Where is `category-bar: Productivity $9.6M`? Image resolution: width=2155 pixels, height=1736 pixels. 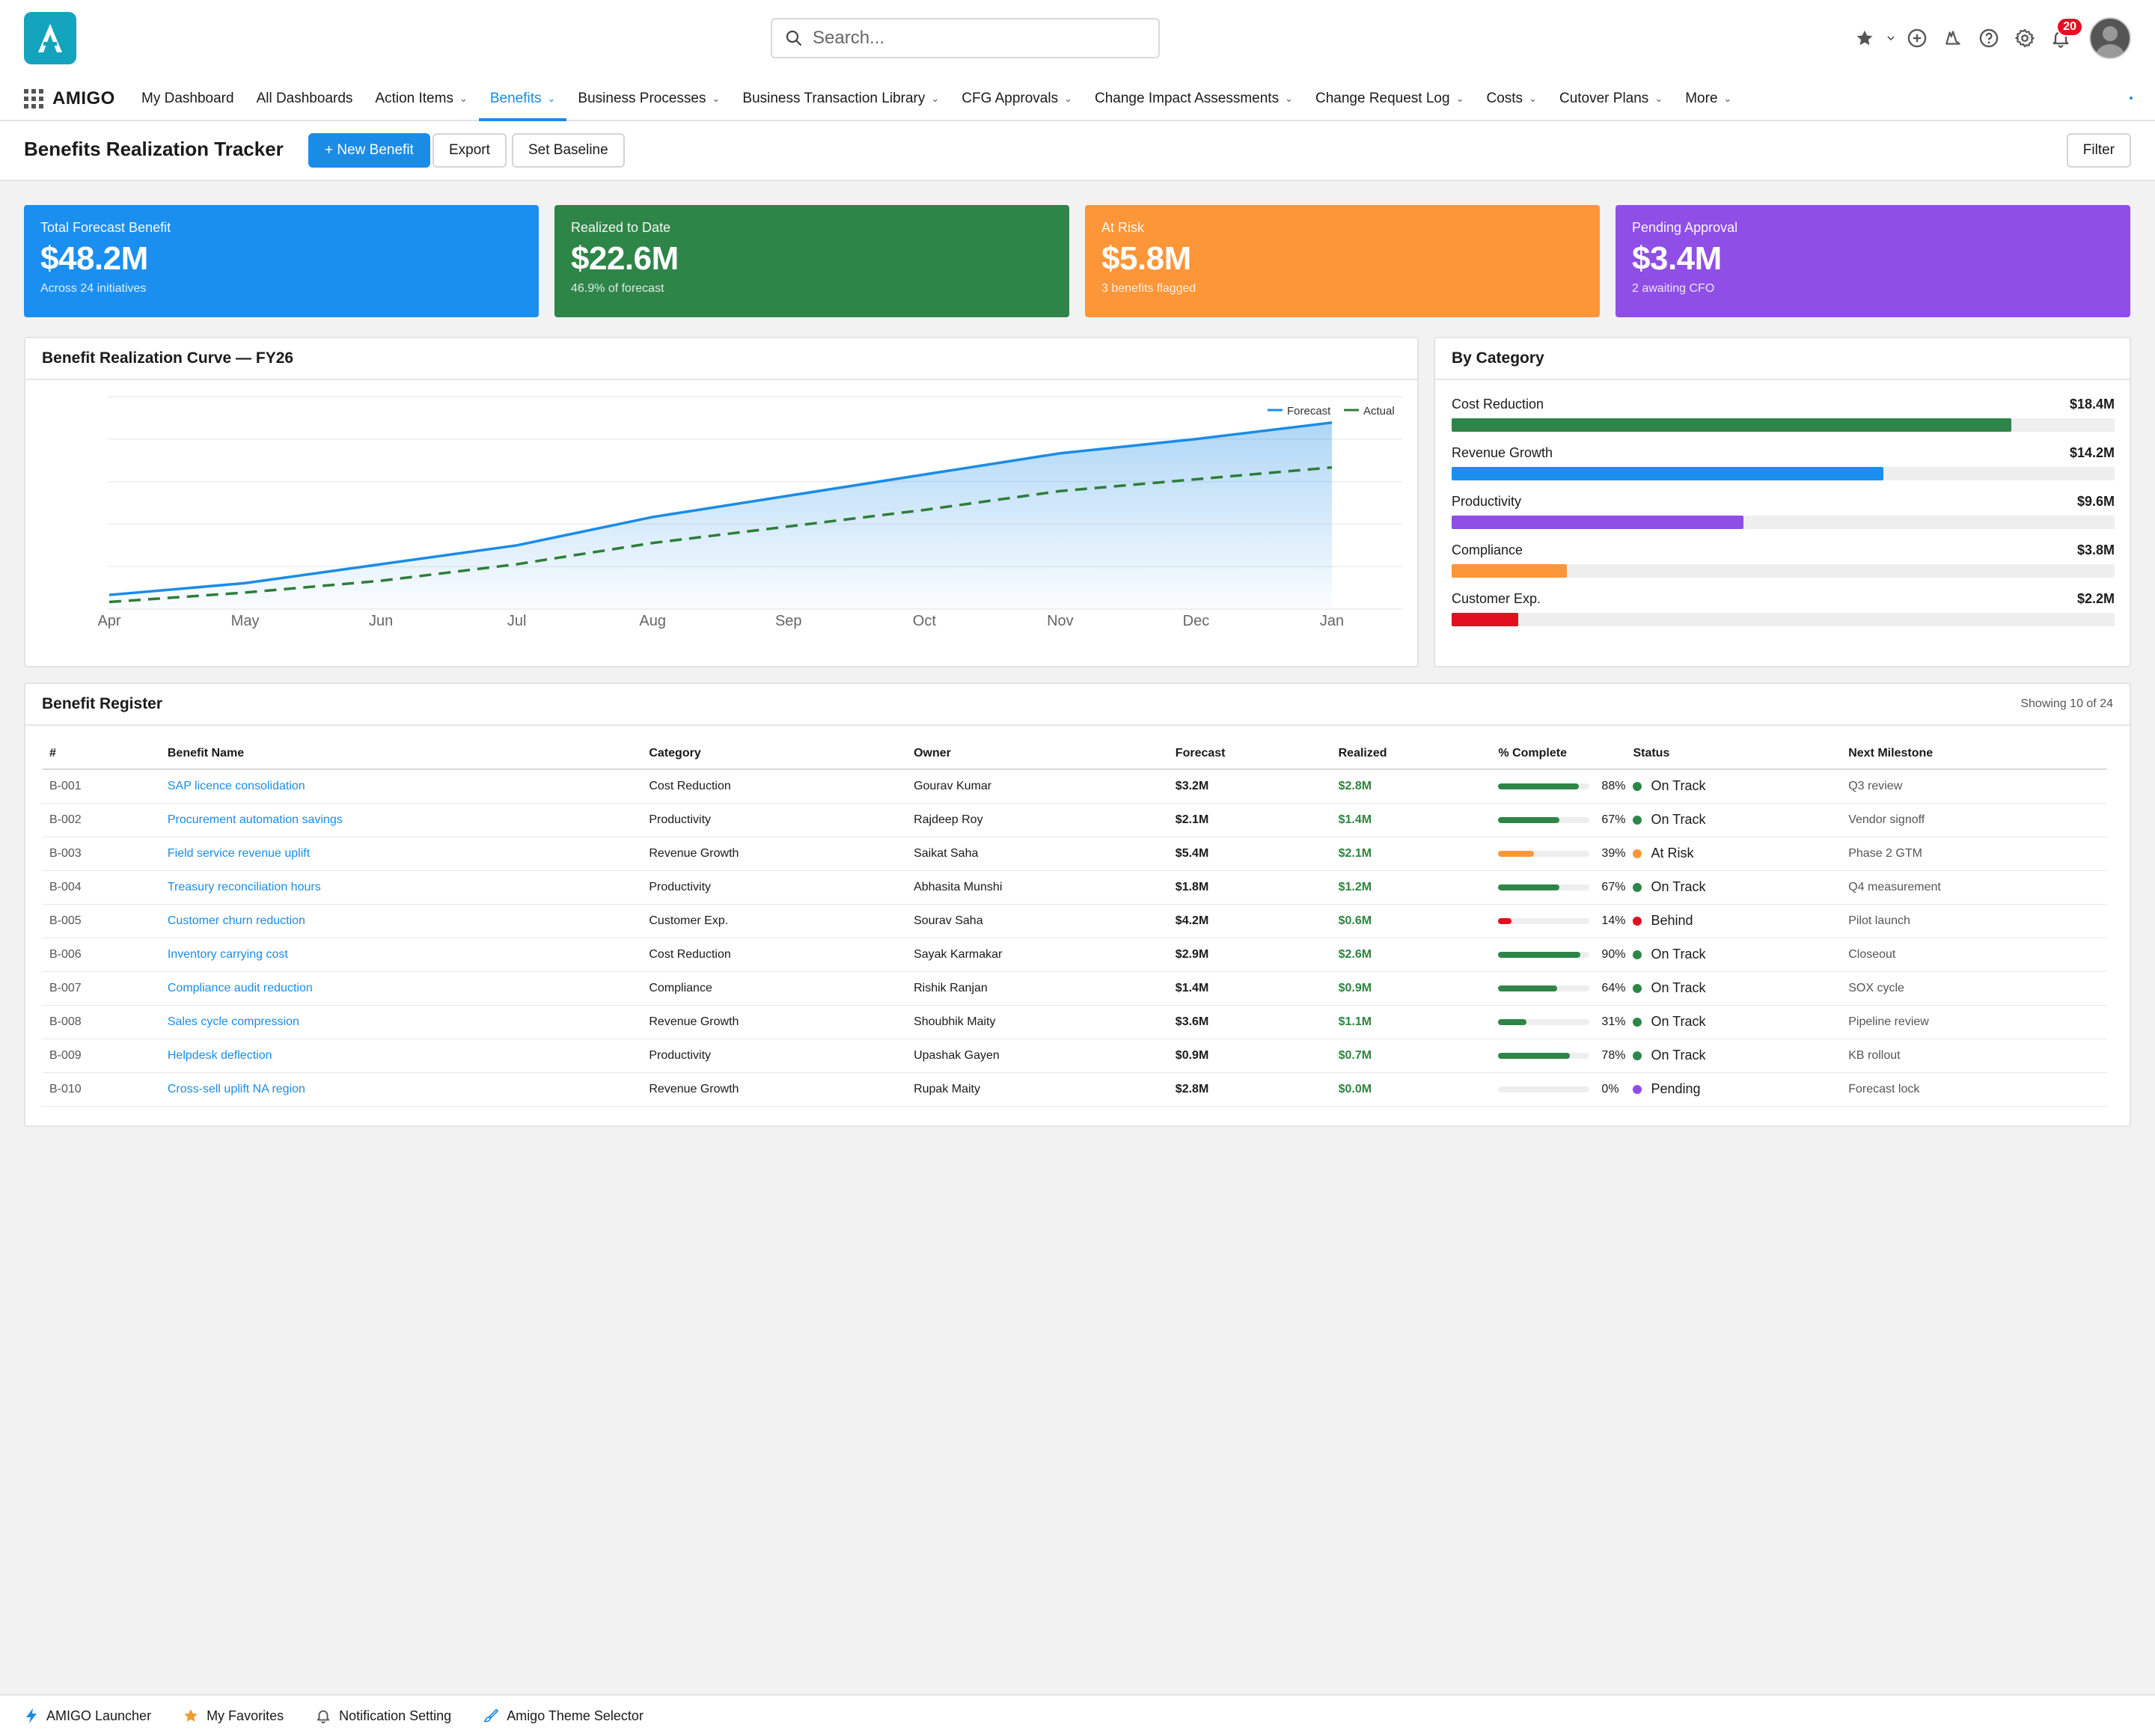
category-bar: Productivity $9.6M is located at coordinates (1783, 511).